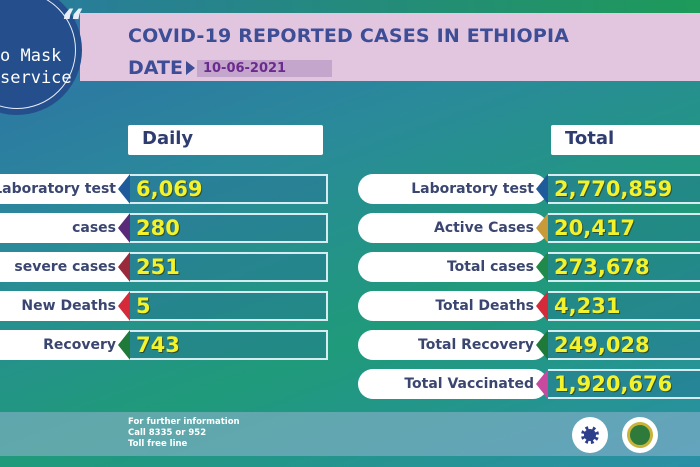 This screenshot has height=467, width=700. Describe the element at coordinates (264, 68) in the screenshot. I see `date-value: 10-06-2021` at that location.